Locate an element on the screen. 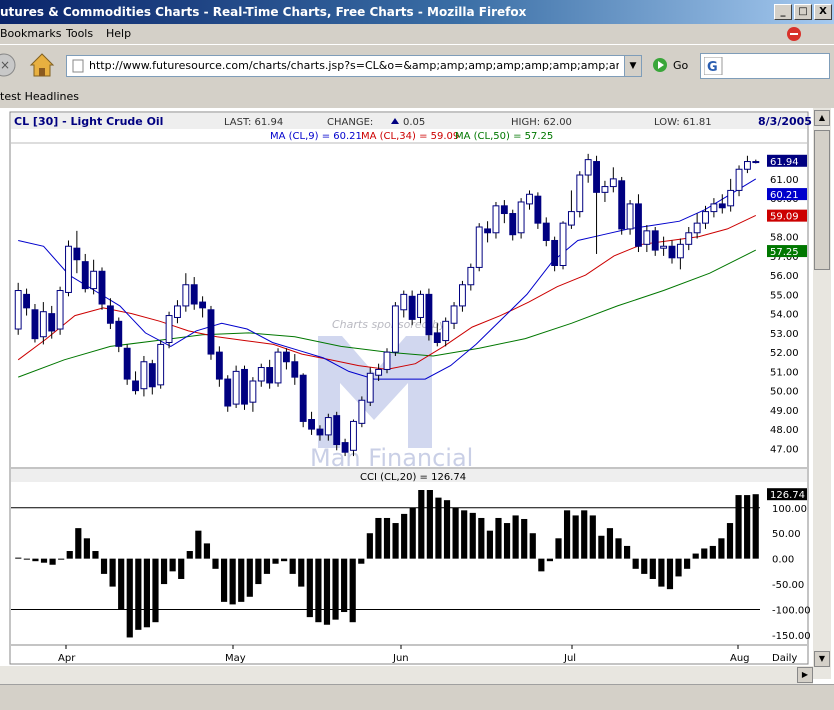 Image resolution: width=834 pixels, height=710 pixels. price-tick-label: 58.00 is located at coordinates (784, 238).